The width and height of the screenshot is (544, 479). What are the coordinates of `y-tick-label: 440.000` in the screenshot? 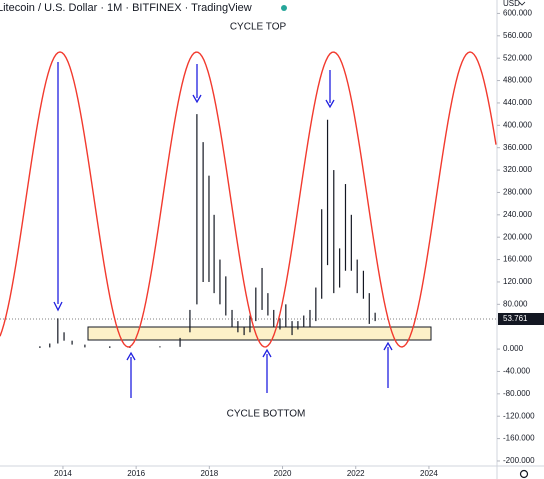 It's located at (517, 102).